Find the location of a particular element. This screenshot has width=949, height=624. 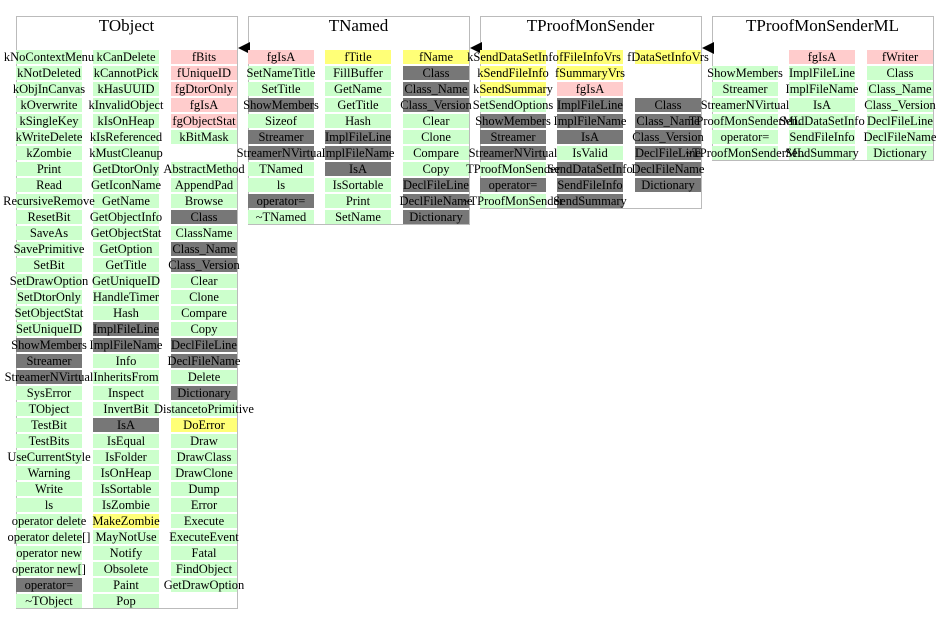

member-label: operator delete[] is located at coordinates (49, 537).